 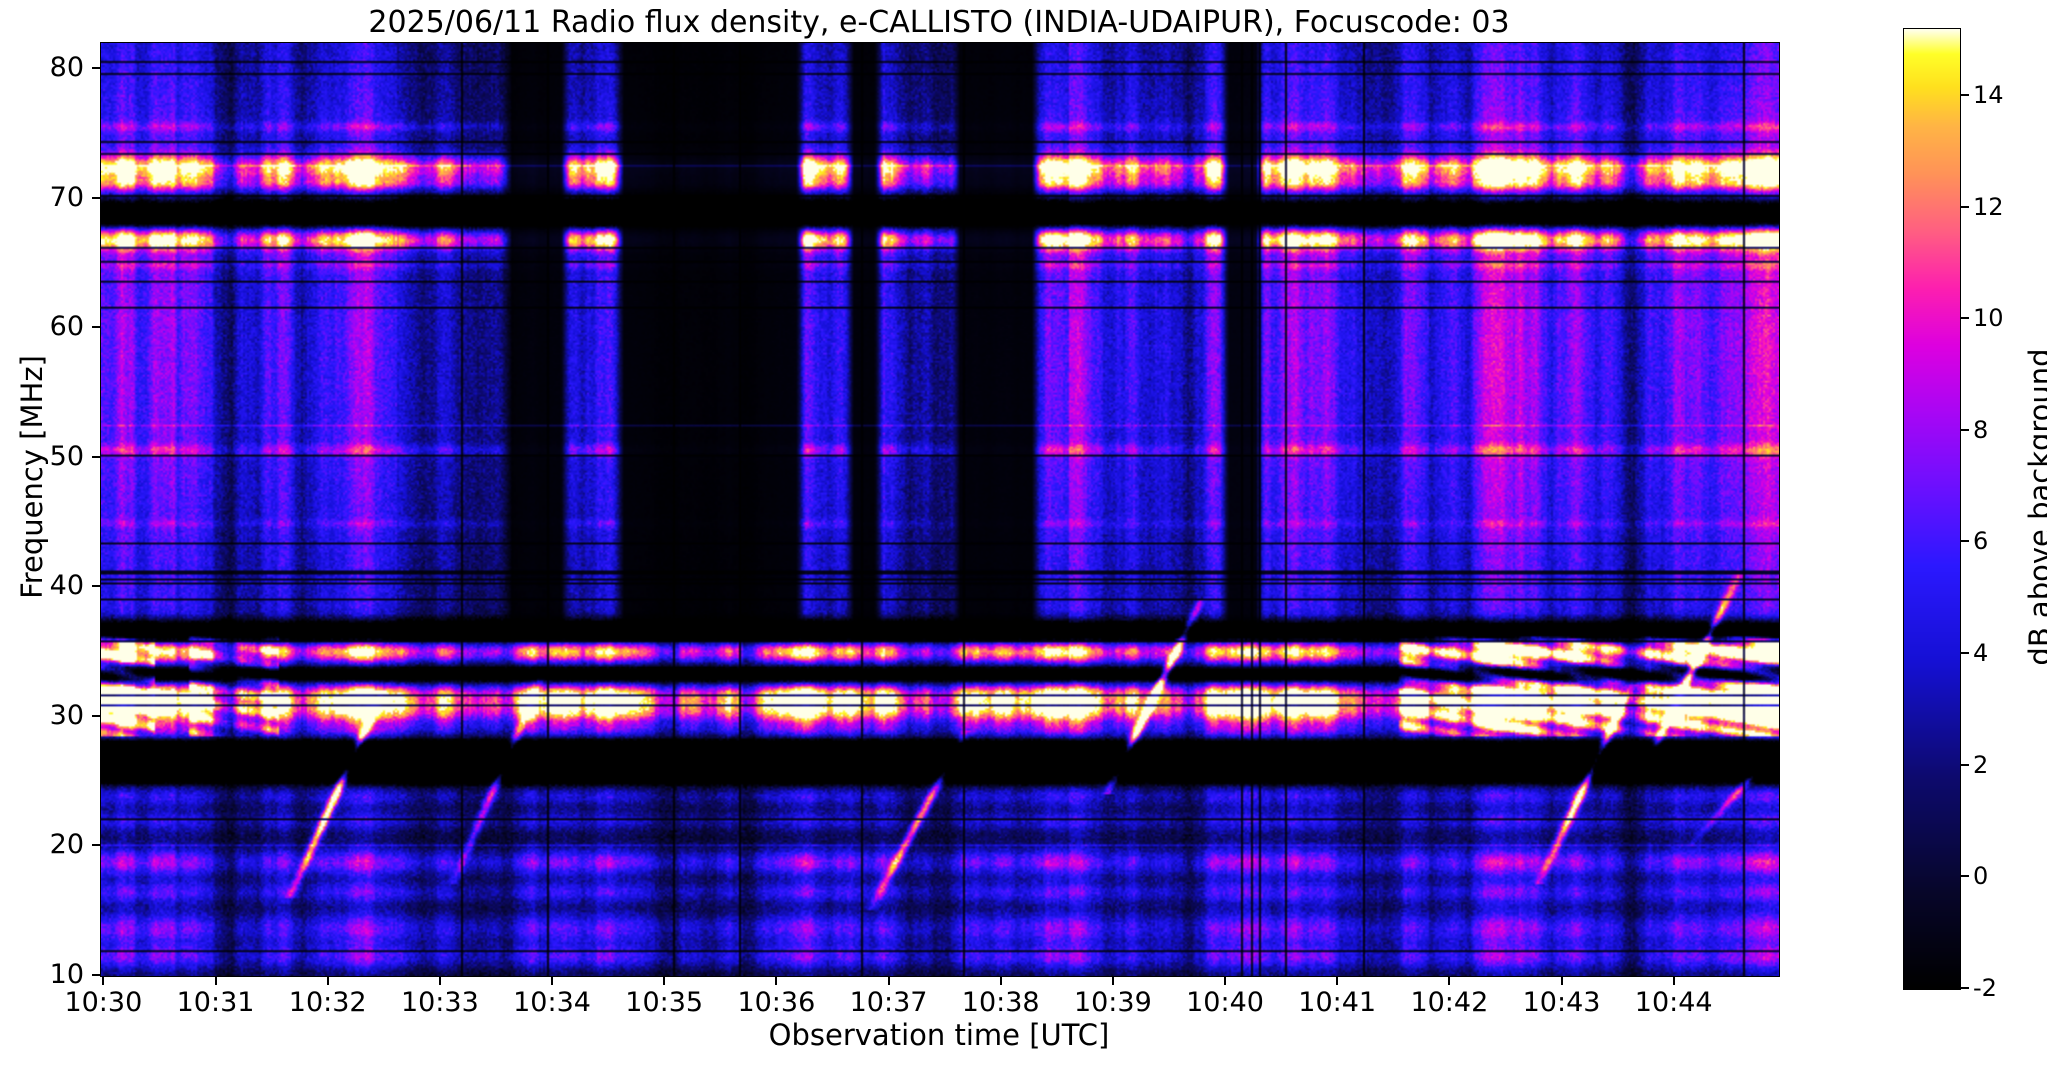 What do you see at coordinates (664, 1002) in the screenshot?
I see `x-tick-label: 10:35` at bounding box center [664, 1002].